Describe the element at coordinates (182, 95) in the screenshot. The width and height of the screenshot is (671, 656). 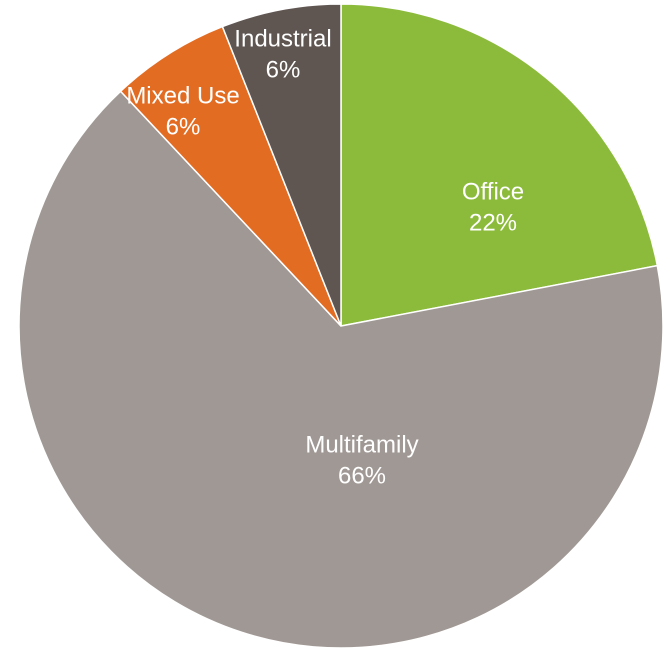
I see `slice-category-label: Mixed Use` at that location.